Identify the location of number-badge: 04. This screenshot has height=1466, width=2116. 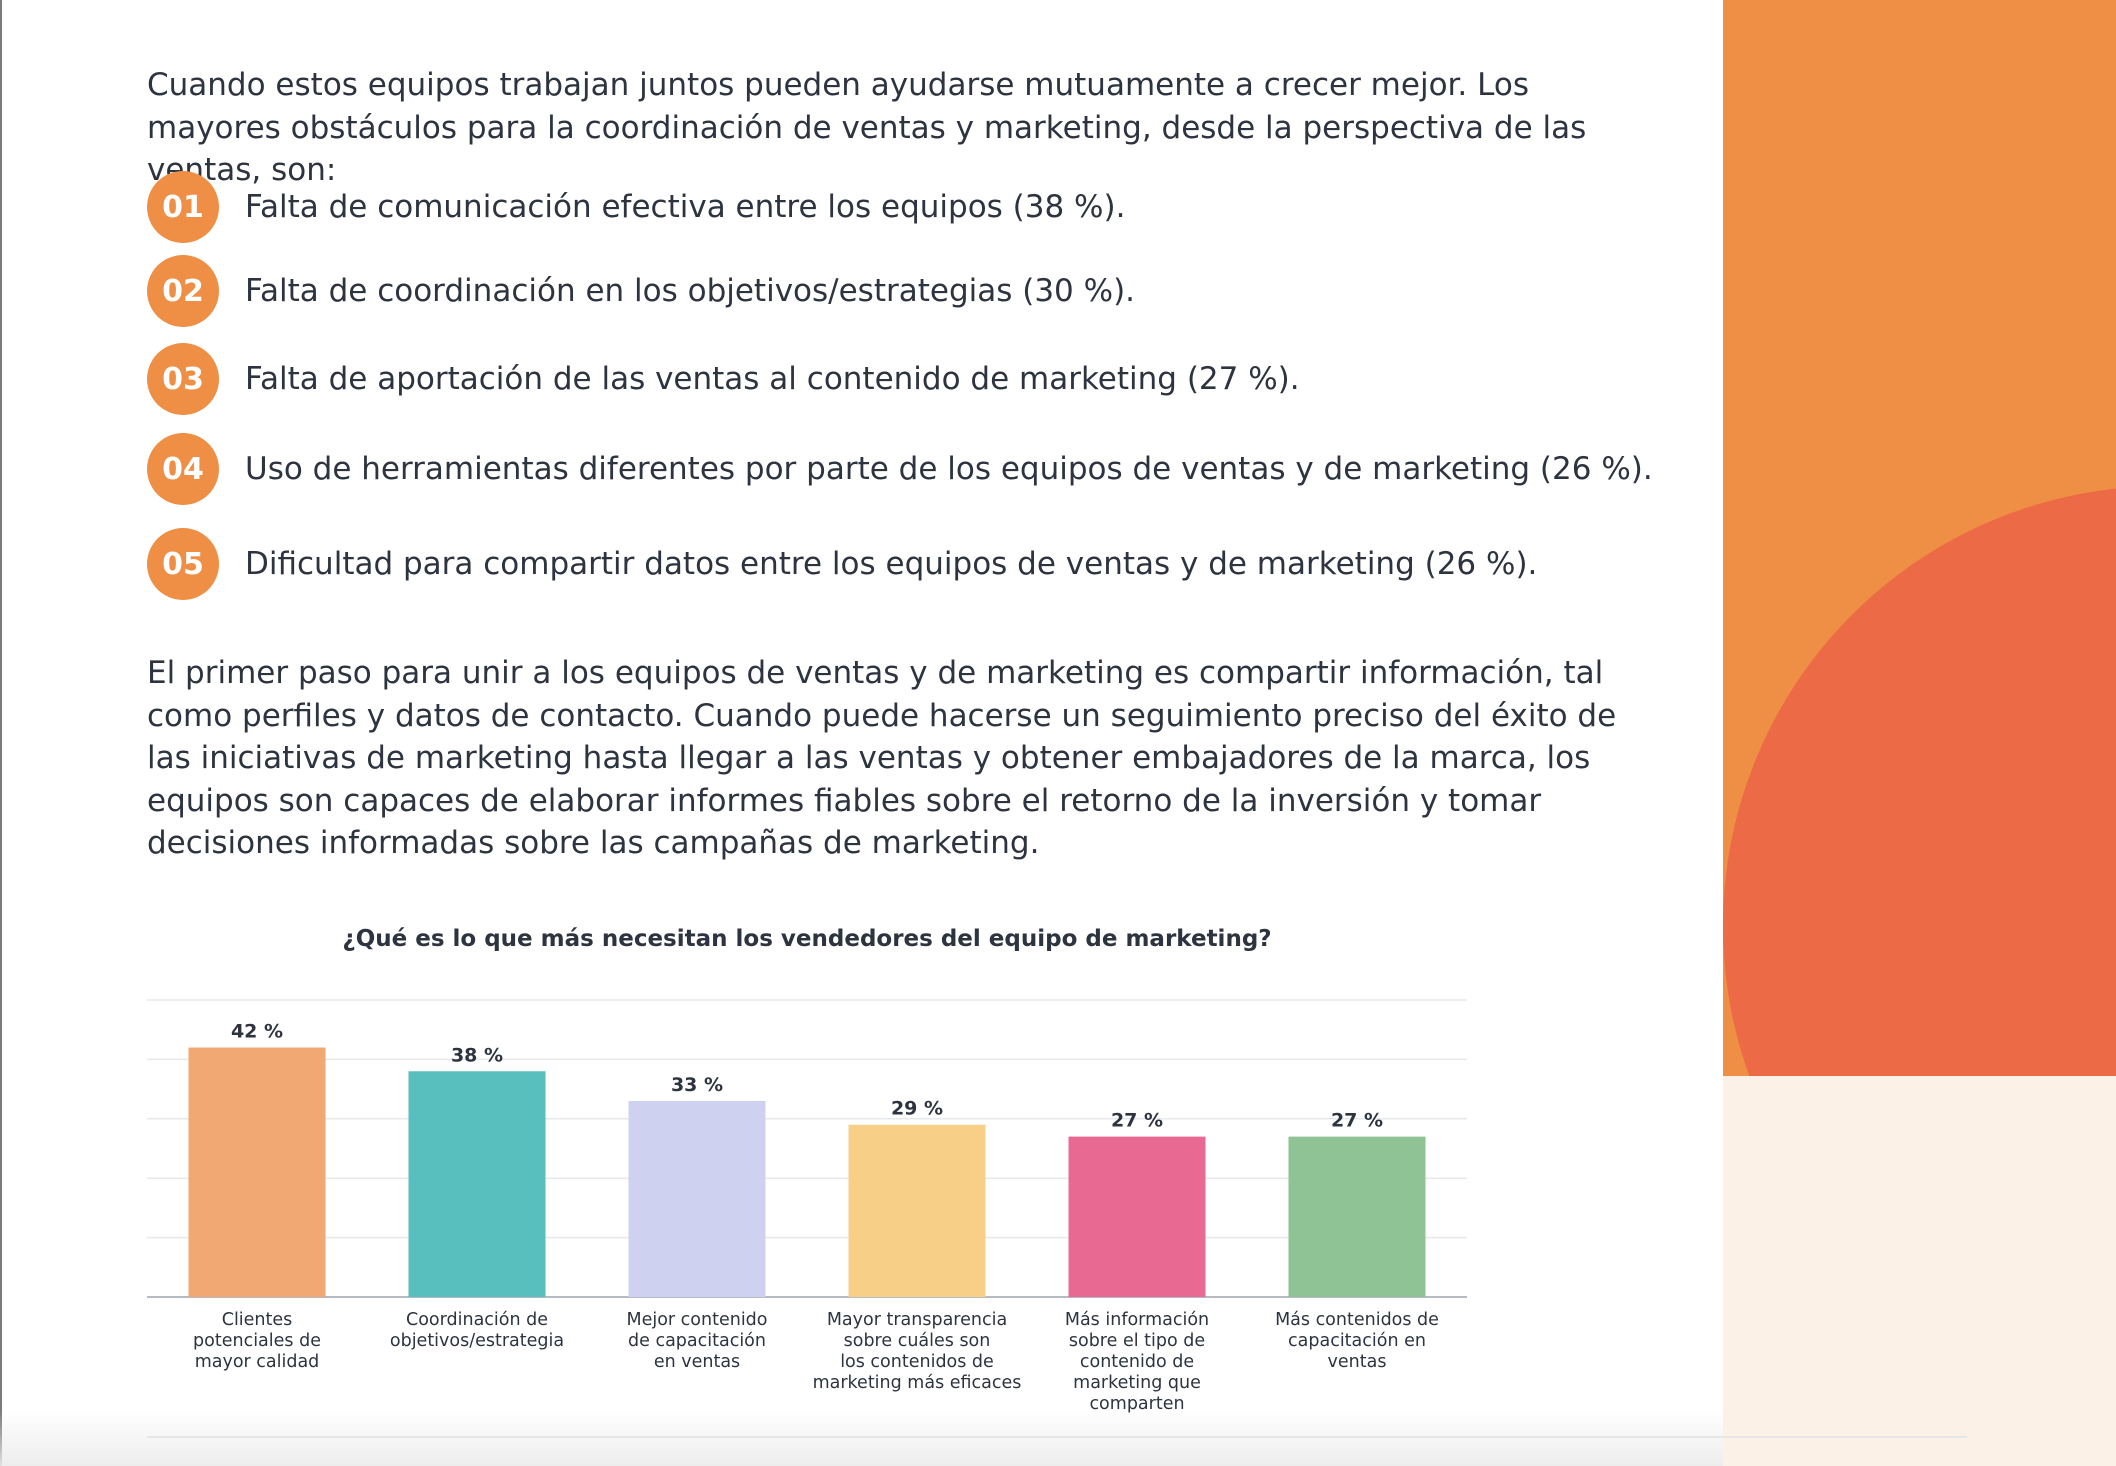
(183, 469).